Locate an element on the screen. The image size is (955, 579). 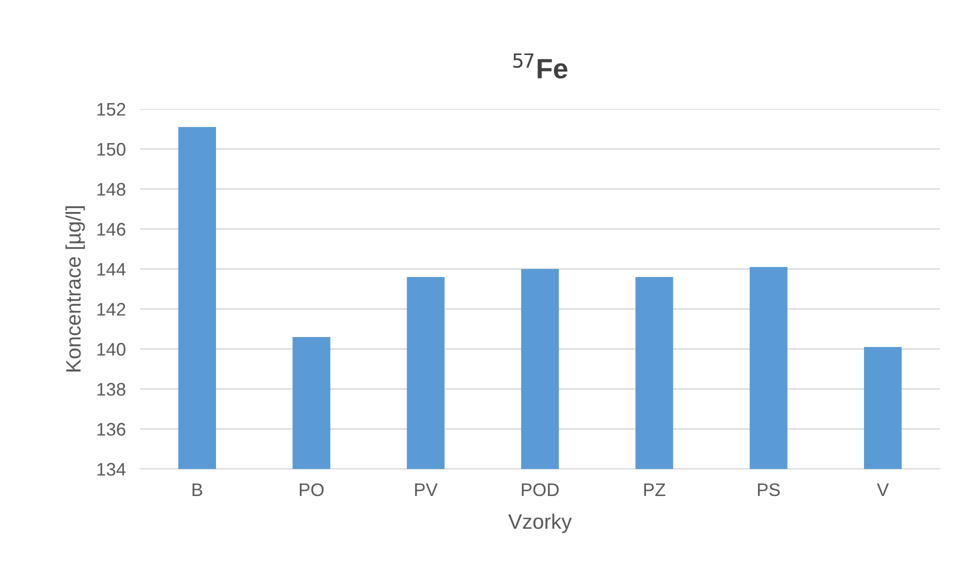
y-tick-label: 152 is located at coordinates (111, 109).